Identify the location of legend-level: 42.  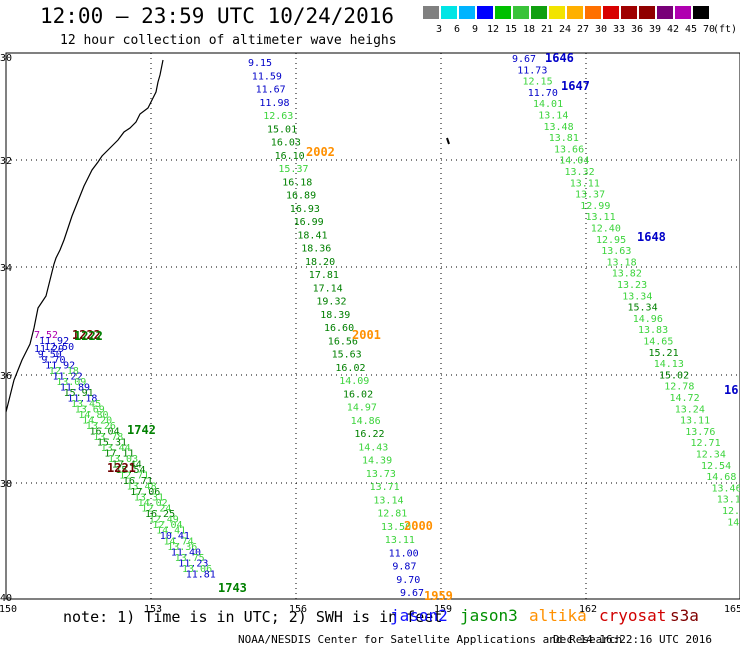
(673, 29).